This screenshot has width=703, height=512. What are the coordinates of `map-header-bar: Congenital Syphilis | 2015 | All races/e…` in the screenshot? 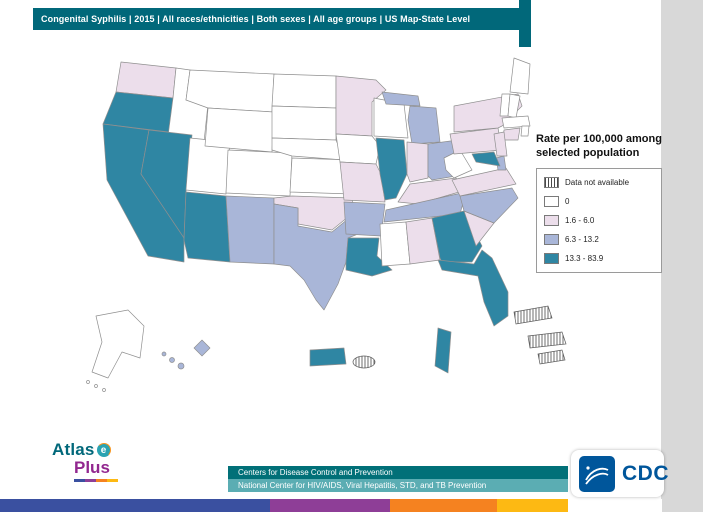 It's located at (276, 19).